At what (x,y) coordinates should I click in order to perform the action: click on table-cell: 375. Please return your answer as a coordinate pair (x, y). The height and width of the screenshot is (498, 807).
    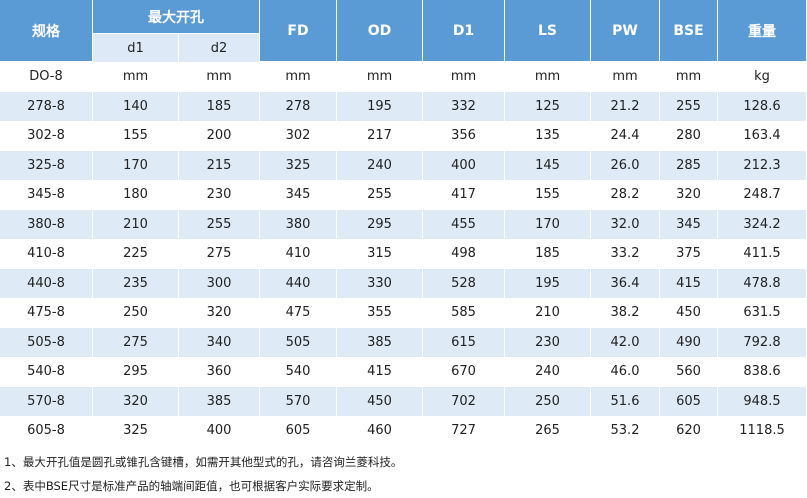
    Looking at the image, I should click on (689, 254).